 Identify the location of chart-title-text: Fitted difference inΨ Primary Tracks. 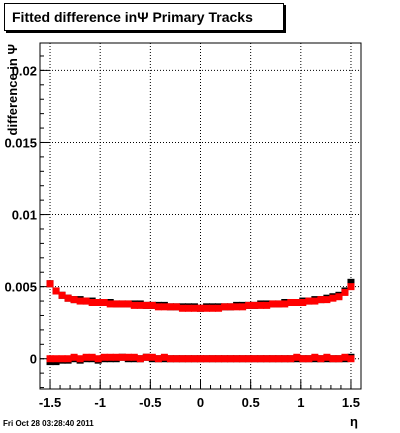
(132, 17).